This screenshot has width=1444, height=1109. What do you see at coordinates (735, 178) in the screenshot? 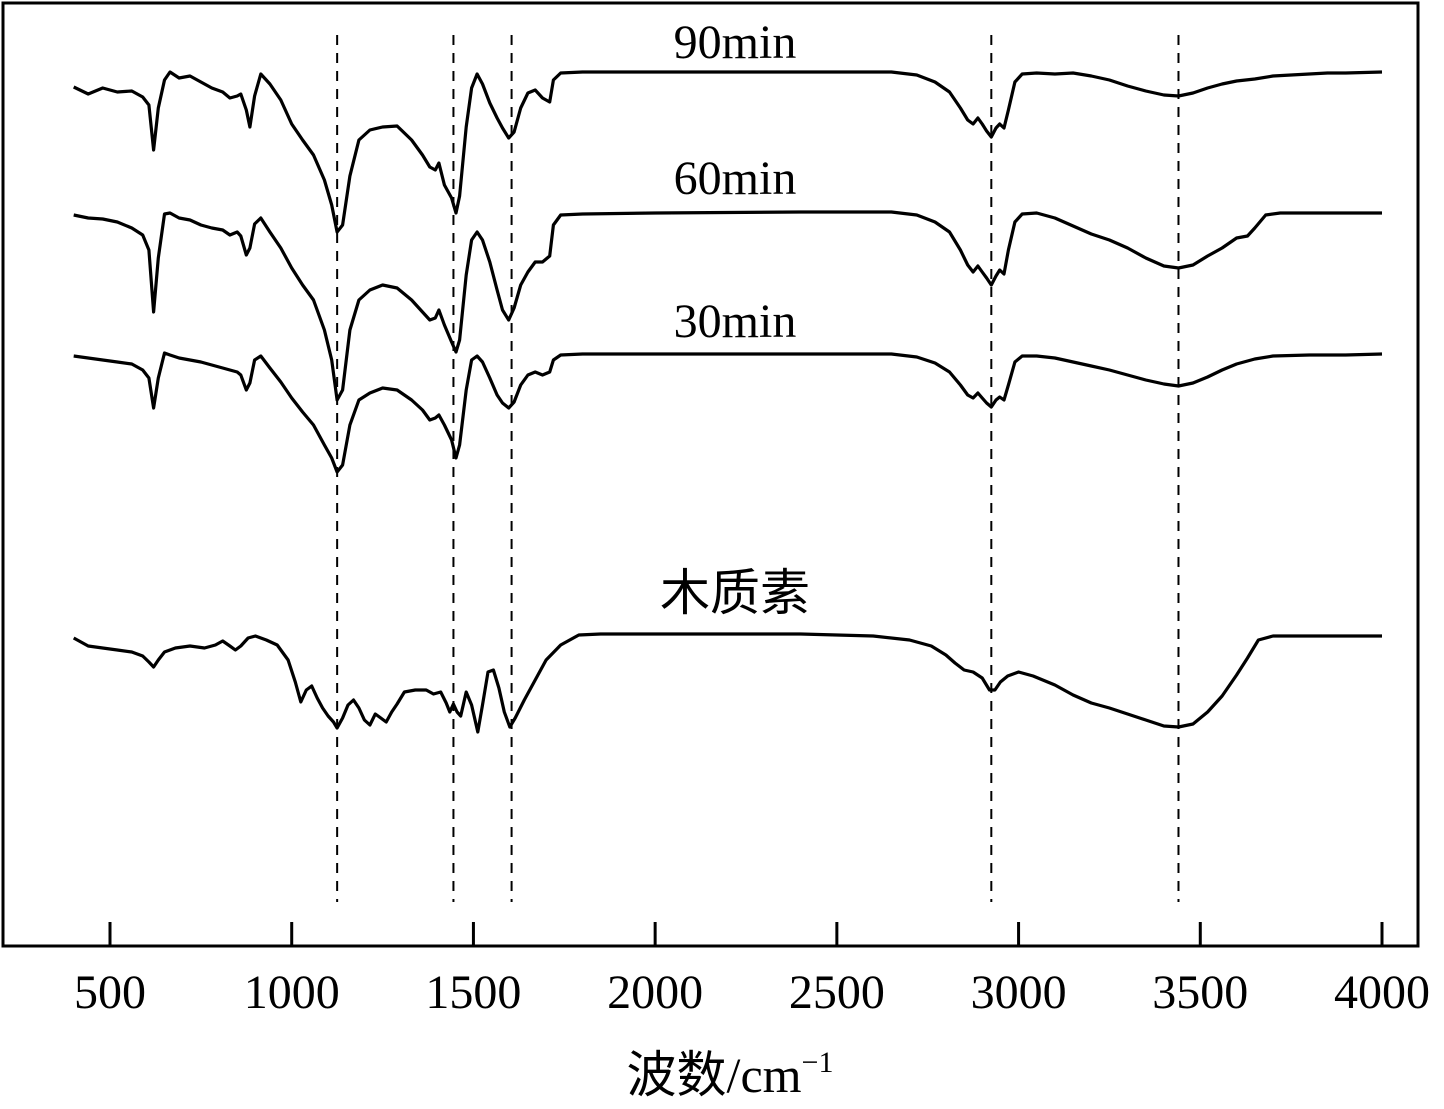
I see `series-label-60min: 60min` at bounding box center [735, 178].